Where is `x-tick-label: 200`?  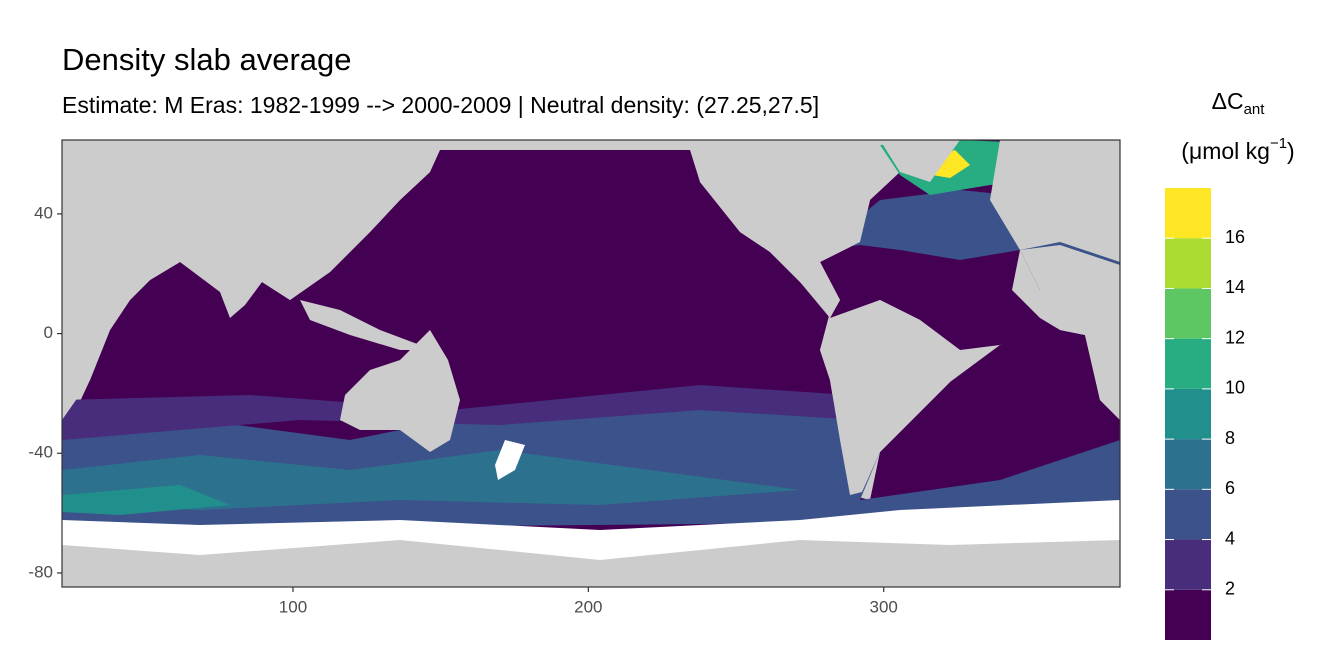 x-tick-label: 200 is located at coordinates (588, 606).